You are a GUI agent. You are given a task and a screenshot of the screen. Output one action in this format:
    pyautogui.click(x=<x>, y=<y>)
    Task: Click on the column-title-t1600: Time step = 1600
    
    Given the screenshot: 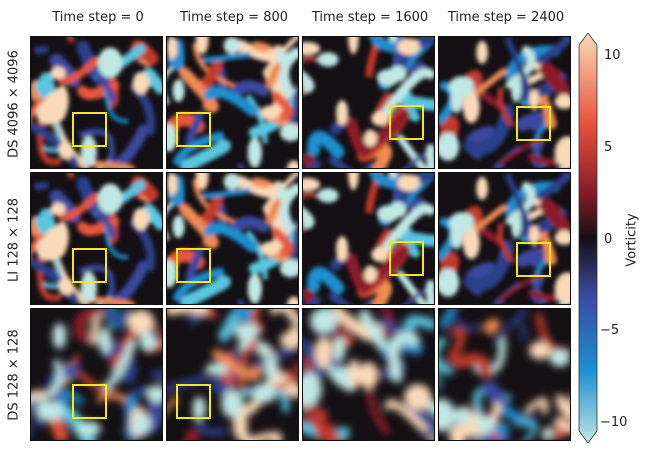 What is the action you would take?
    pyautogui.click(x=370, y=17)
    